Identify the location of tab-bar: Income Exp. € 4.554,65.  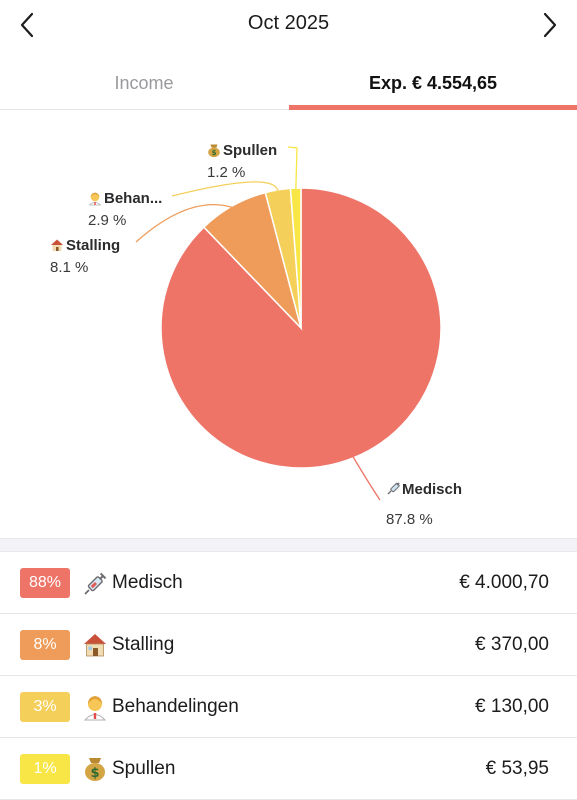
(288, 83).